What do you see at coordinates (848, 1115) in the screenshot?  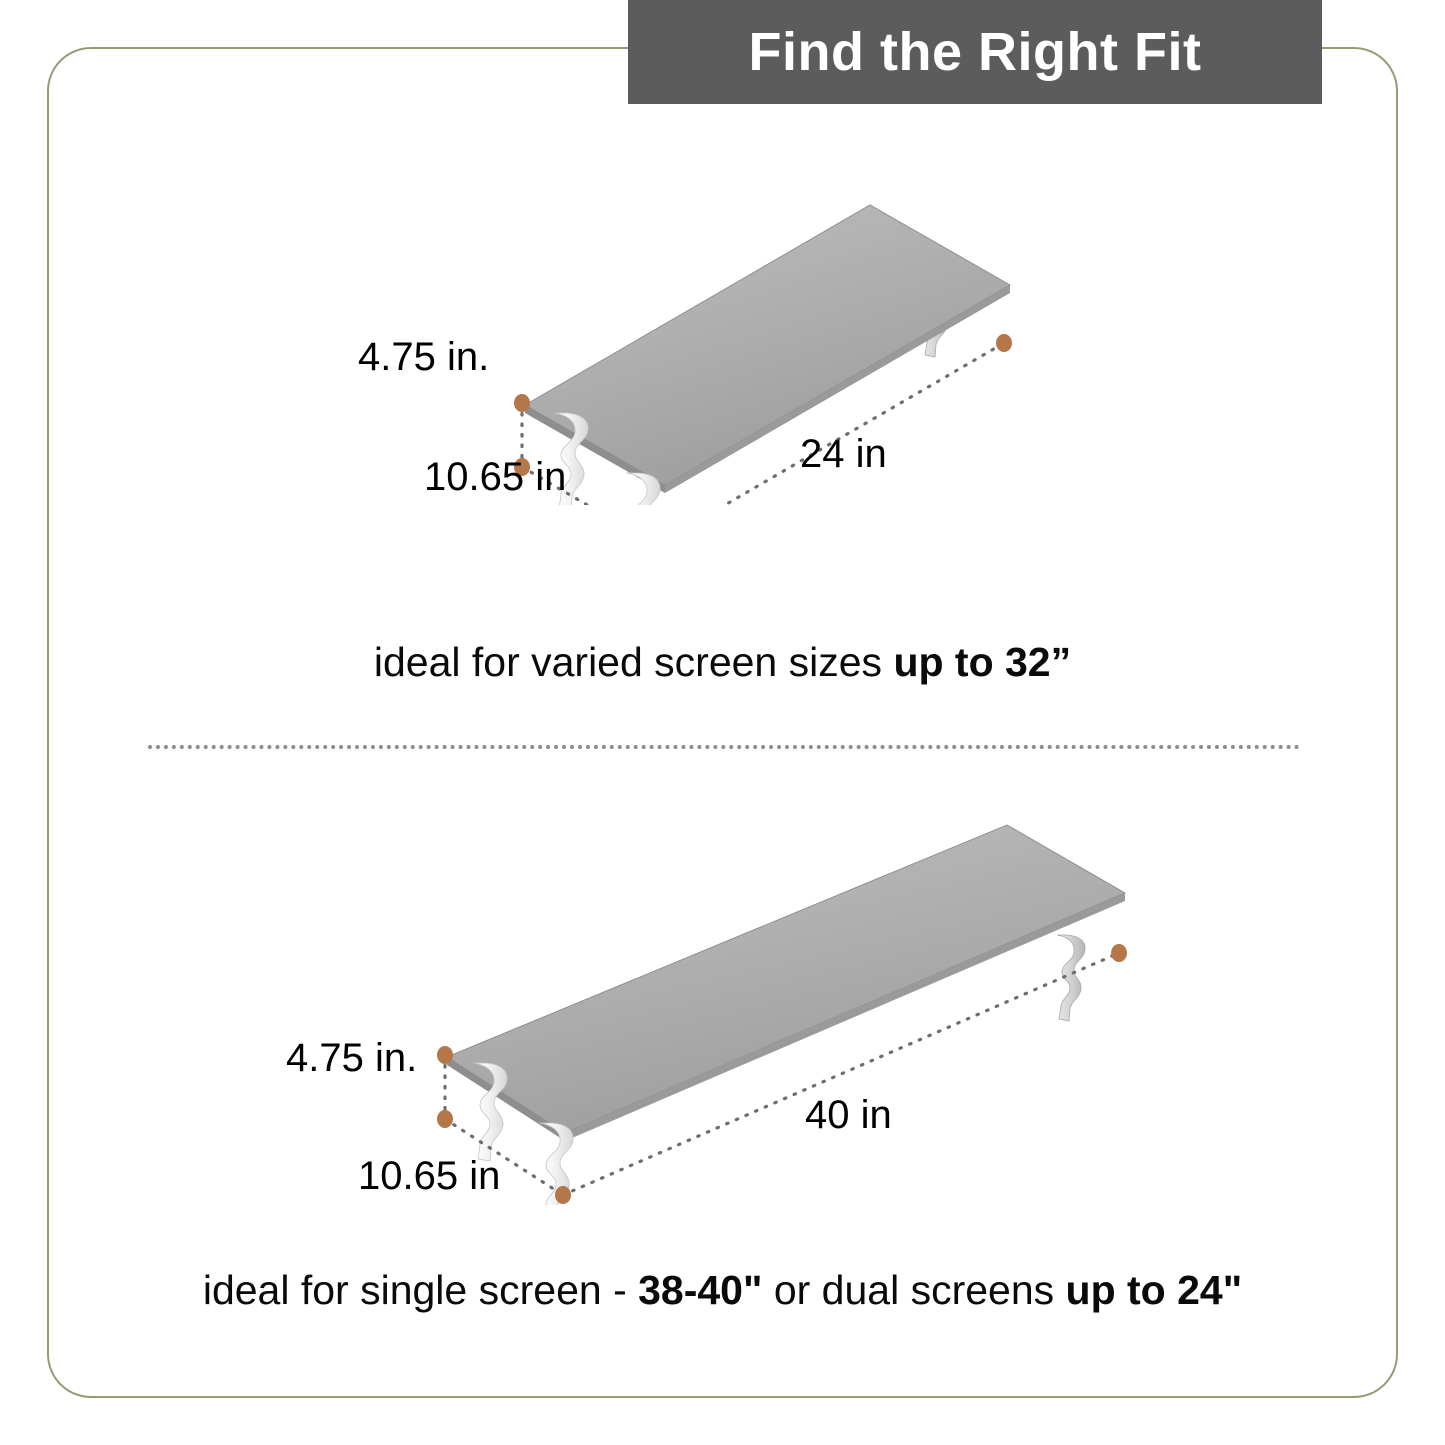 I see `dimension-label-length-40in: 40 in` at bounding box center [848, 1115].